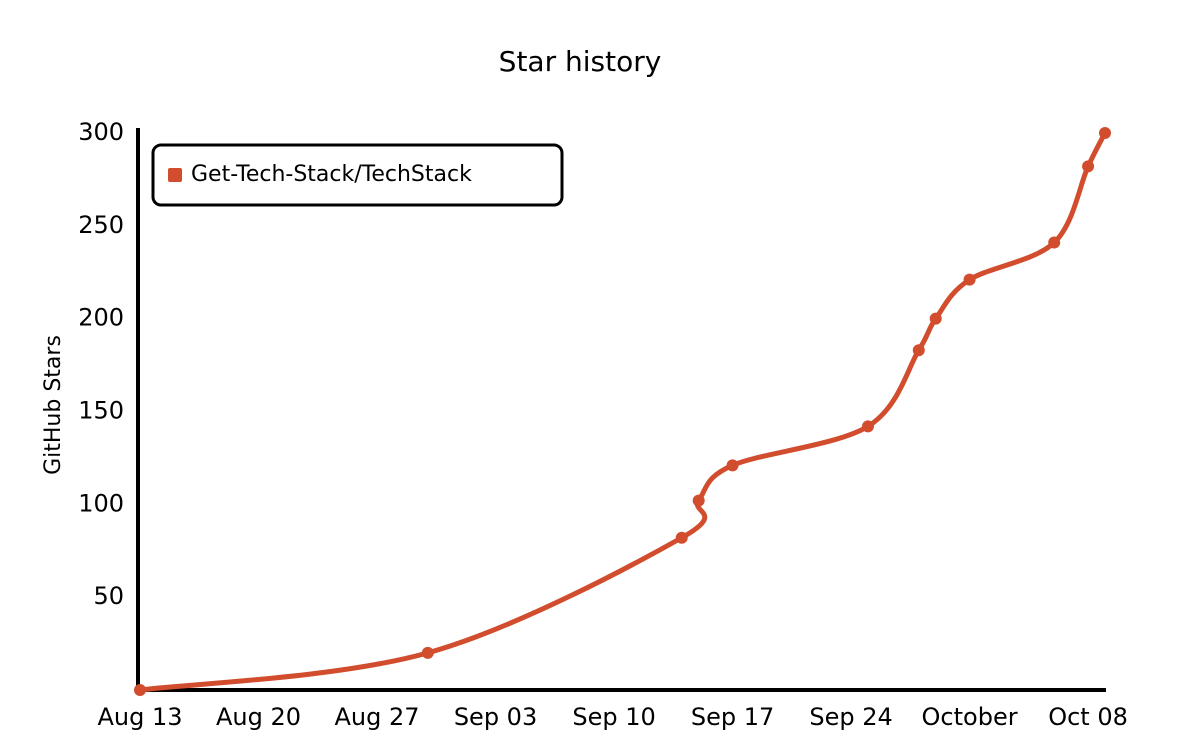 This screenshot has height=746, width=1178. Describe the element at coordinates (580, 61) in the screenshot. I see `chart-title: Star history` at that location.